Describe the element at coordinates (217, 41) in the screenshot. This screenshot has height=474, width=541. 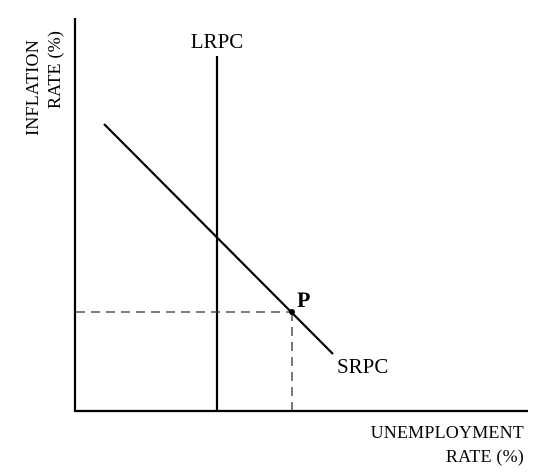
I see `lrpc-label: LRPC` at that location.